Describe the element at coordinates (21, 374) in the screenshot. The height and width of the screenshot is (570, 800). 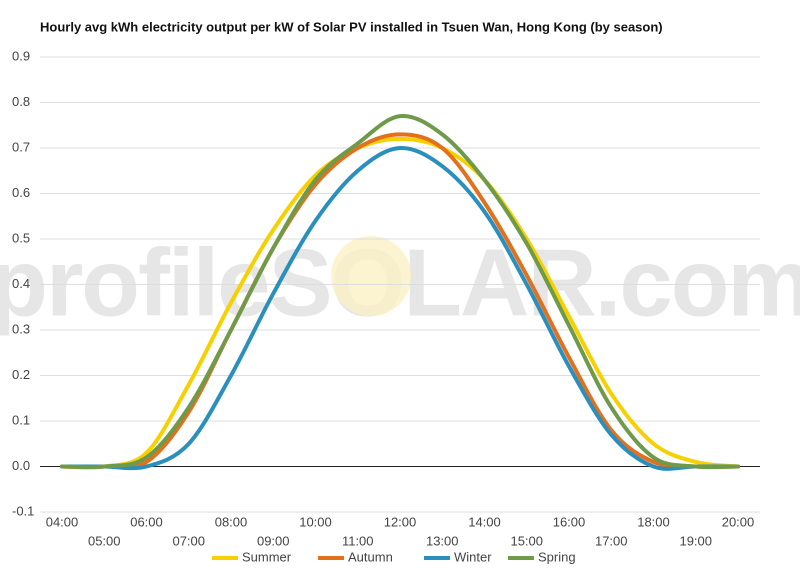
I see `y-tick-label: 0.2` at that location.